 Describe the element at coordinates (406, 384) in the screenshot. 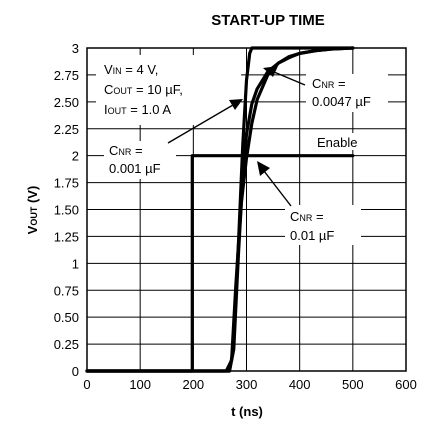

I see `x-tick-label: 600` at that location.